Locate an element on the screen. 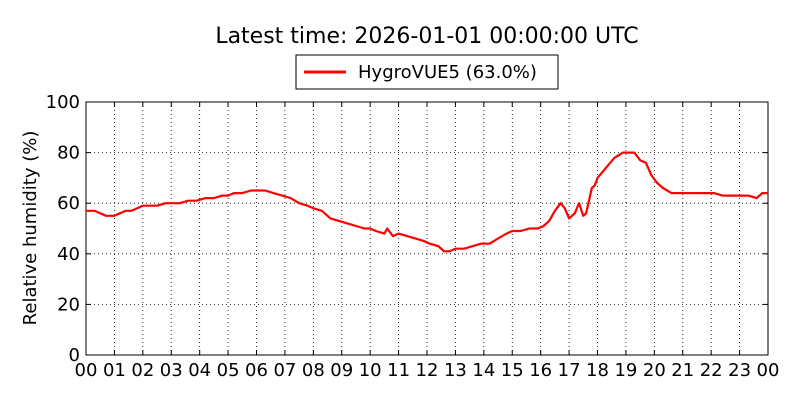  x-tick-label: 12 is located at coordinates (427, 370).